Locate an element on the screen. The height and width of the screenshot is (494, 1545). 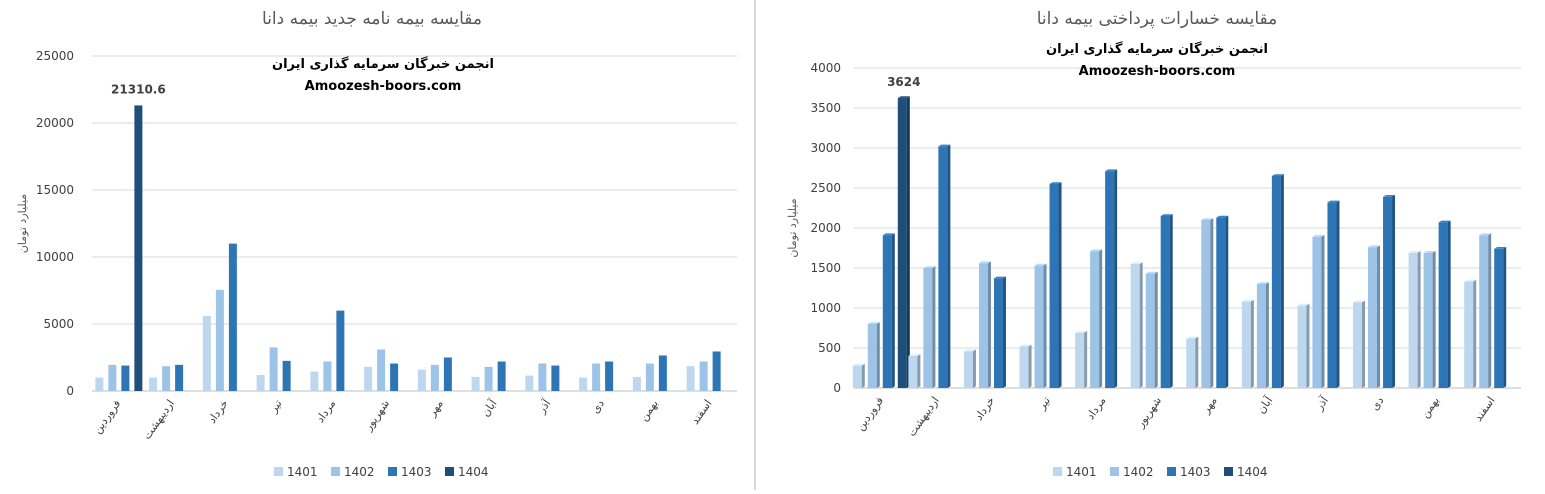
x-tick-label: بهمن is located at coordinates (649, 410).